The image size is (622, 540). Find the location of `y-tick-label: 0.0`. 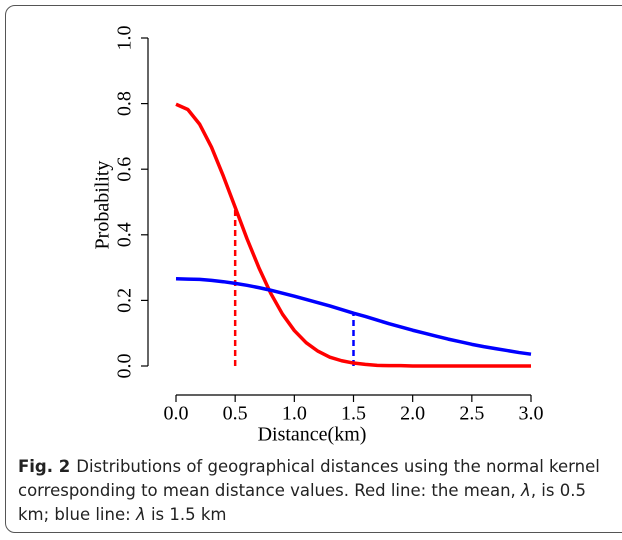

y-tick-label: 0.0 is located at coordinates (125, 366).